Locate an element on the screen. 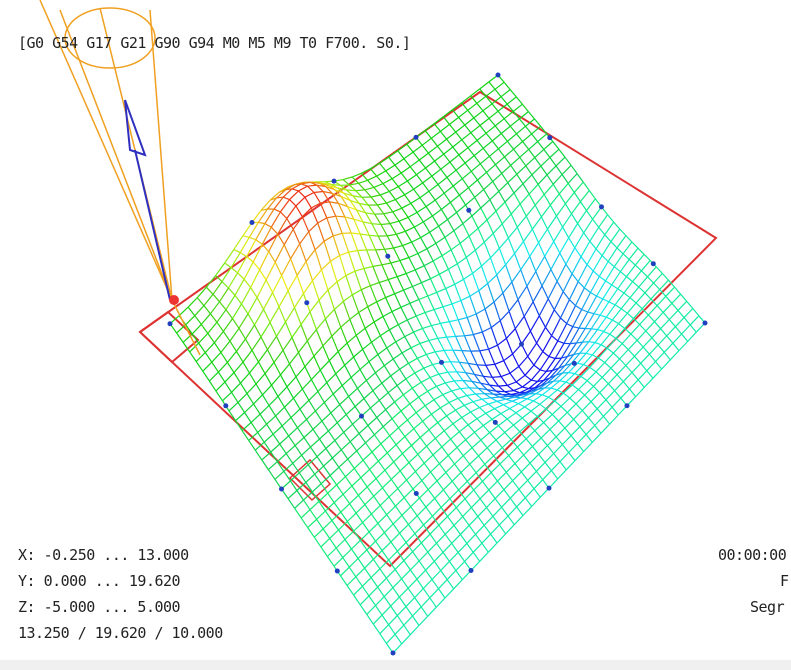 The image size is (791, 670). control-point is located at coordinates (495, 422).